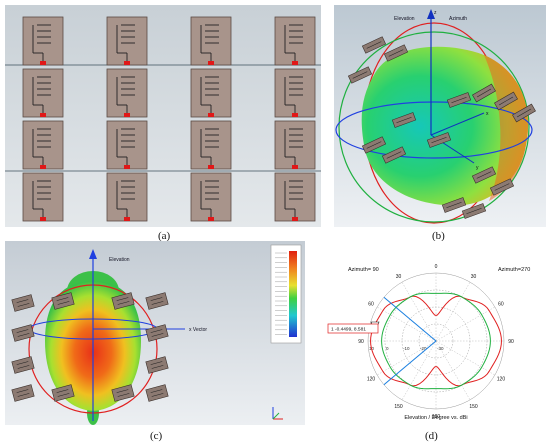  What do you see at coordinates (198, 330) in the screenshot?
I see `x-vector-label: x Vector` at bounding box center [198, 330].